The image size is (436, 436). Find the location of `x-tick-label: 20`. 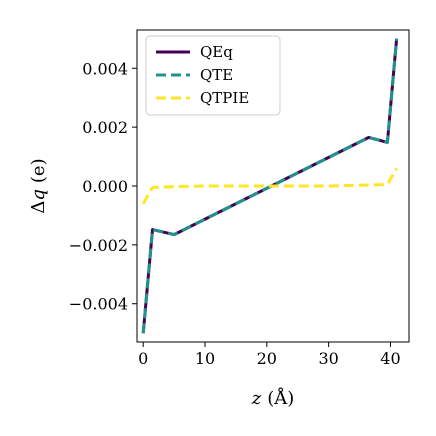

x-tick-label: 20 is located at coordinates (267, 358).